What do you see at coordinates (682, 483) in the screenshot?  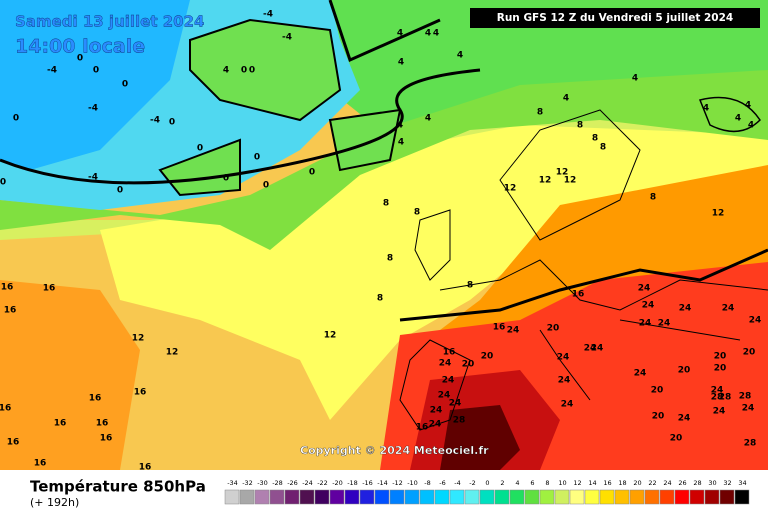 I see `legend-label: 26` at bounding box center [682, 483].